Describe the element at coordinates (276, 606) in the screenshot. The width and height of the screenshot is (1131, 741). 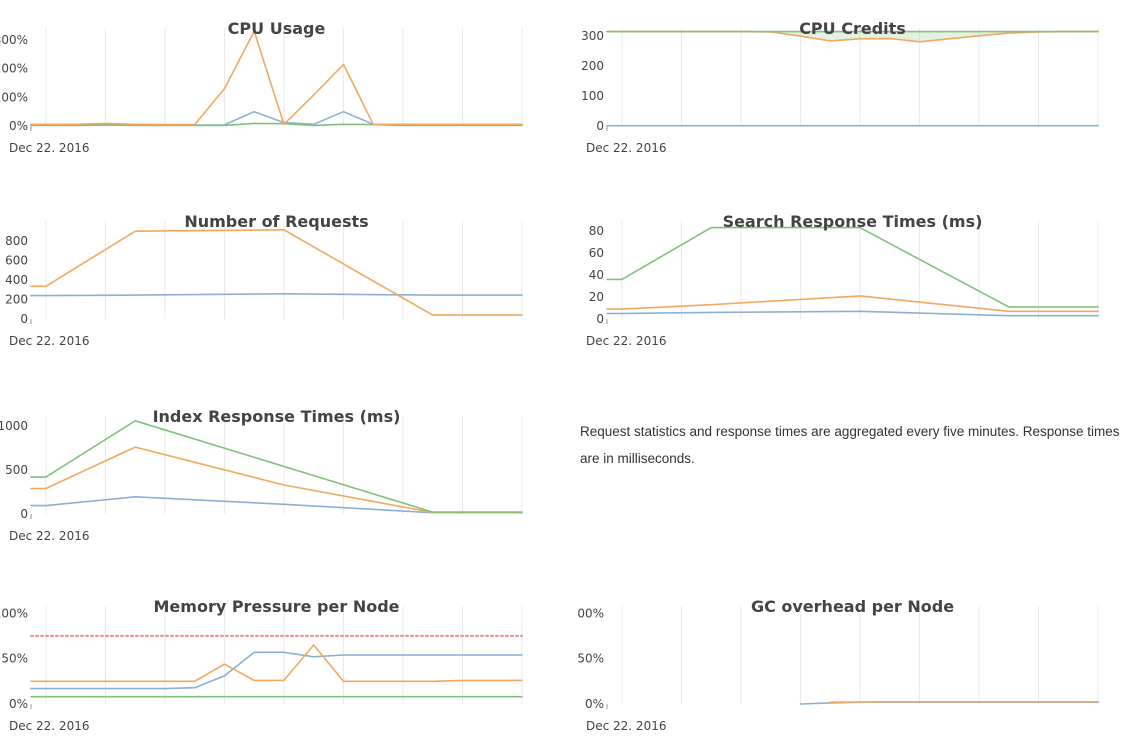
I see `chart-title-memory-pressure-per-node: Memory Pressure per Node` at that location.